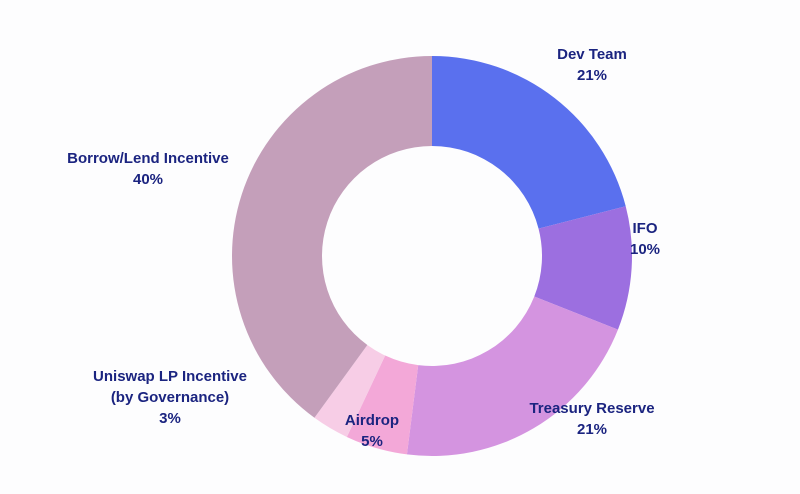 The height and width of the screenshot is (494, 800). What do you see at coordinates (645, 239) in the screenshot?
I see `slice-label-ifo: IFO 10%` at bounding box center [645, 239].